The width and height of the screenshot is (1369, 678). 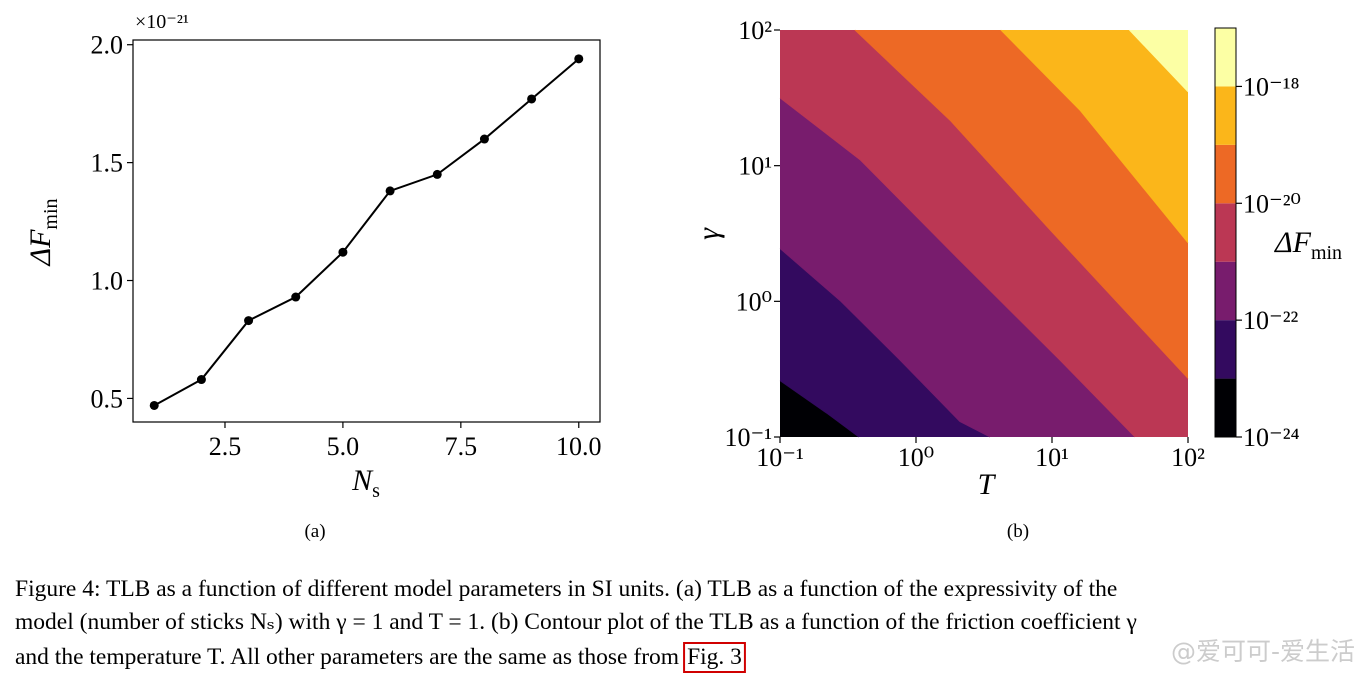 I want to click on y-tick-label: 1.5, so click(x=107, y=163).